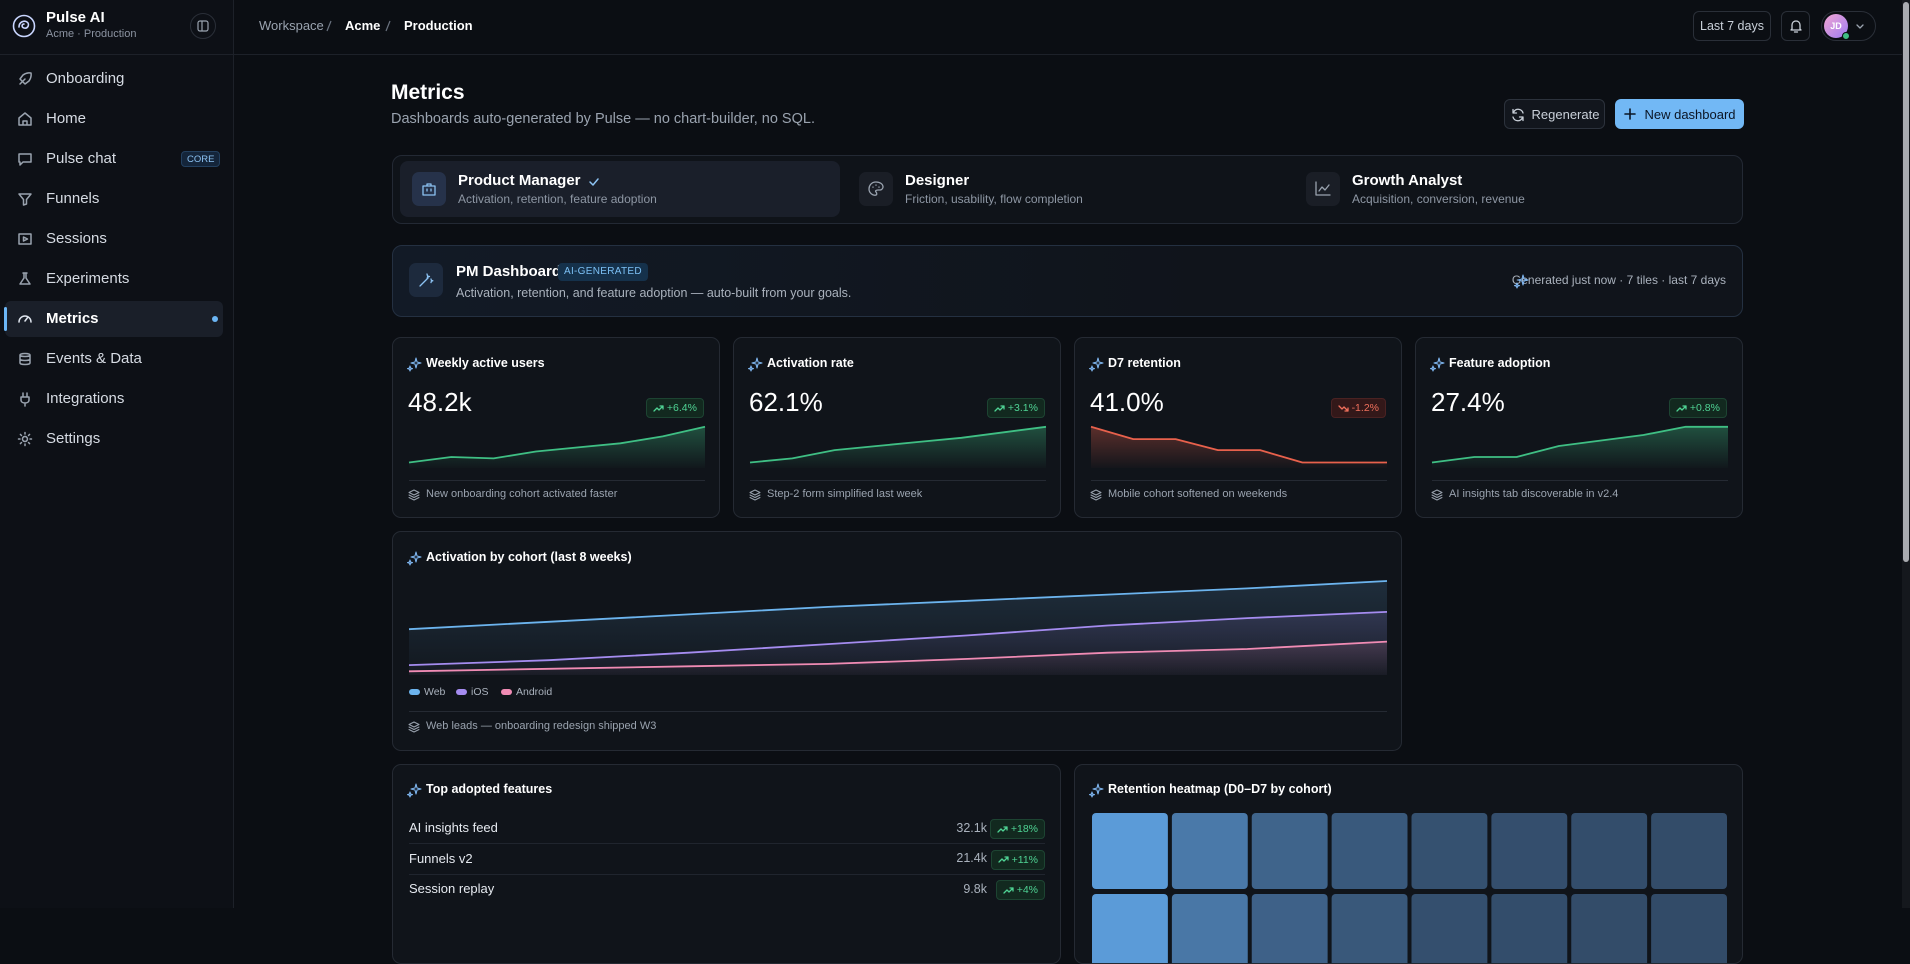 The image size is (1910, 964). What do you see at coordinates (72, 318) in the screenshot?
I see `nav-label: Metrics` at bounding box center [72, 318].